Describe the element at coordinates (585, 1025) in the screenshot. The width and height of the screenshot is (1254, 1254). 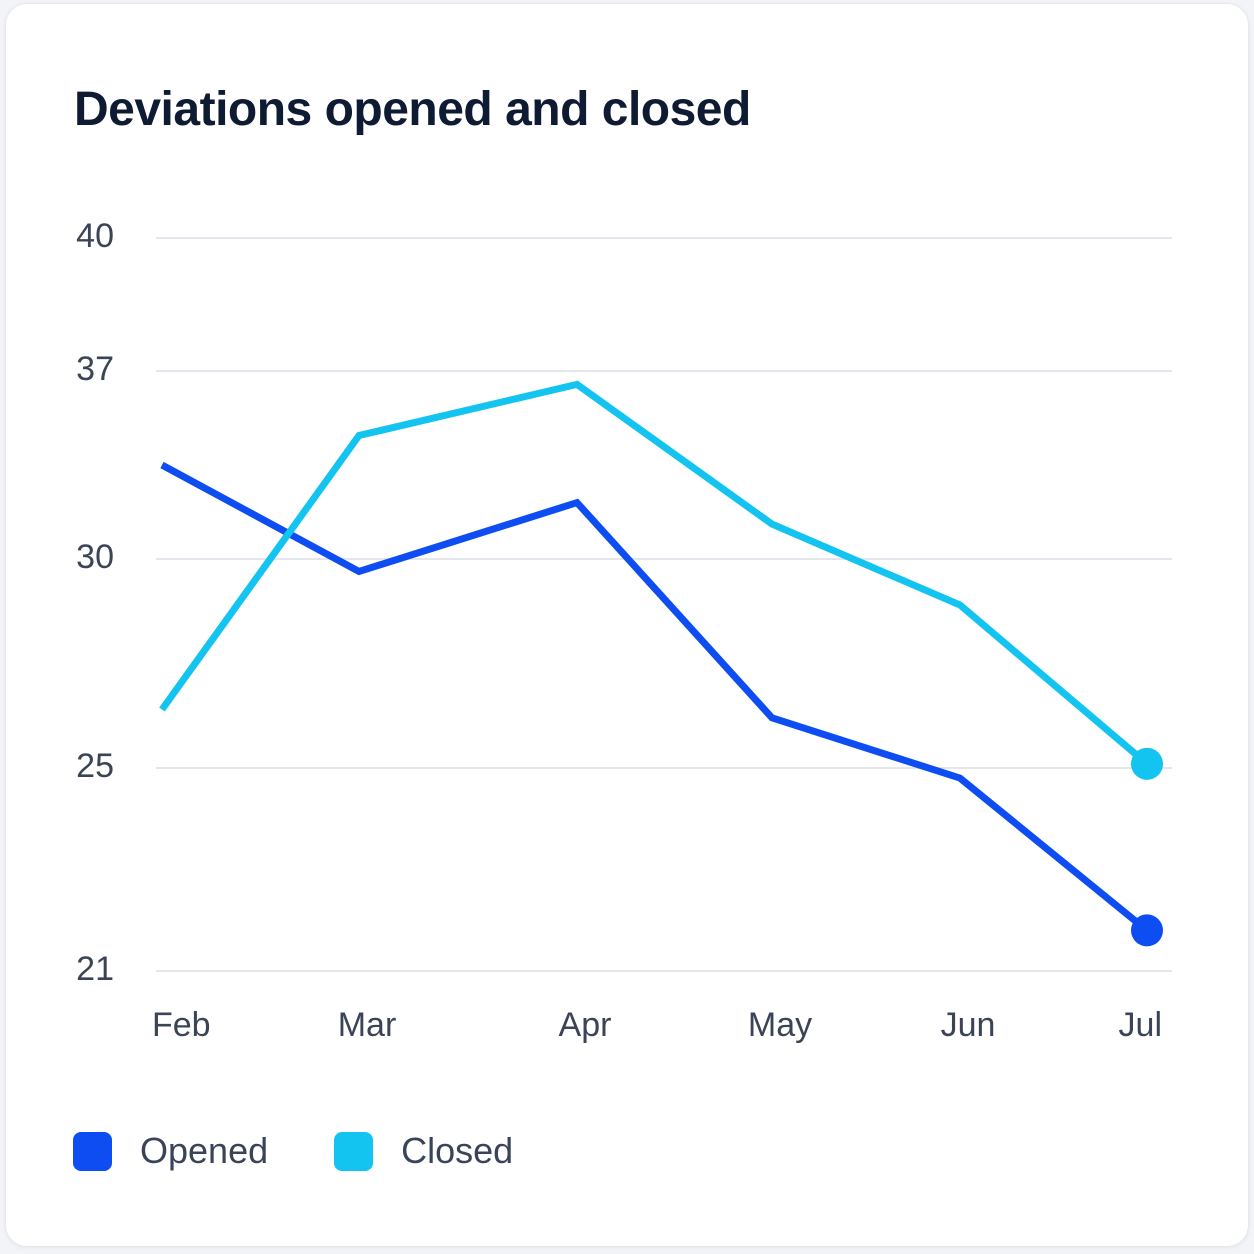
I see `x-tick-label-apr: Apr` at that location.